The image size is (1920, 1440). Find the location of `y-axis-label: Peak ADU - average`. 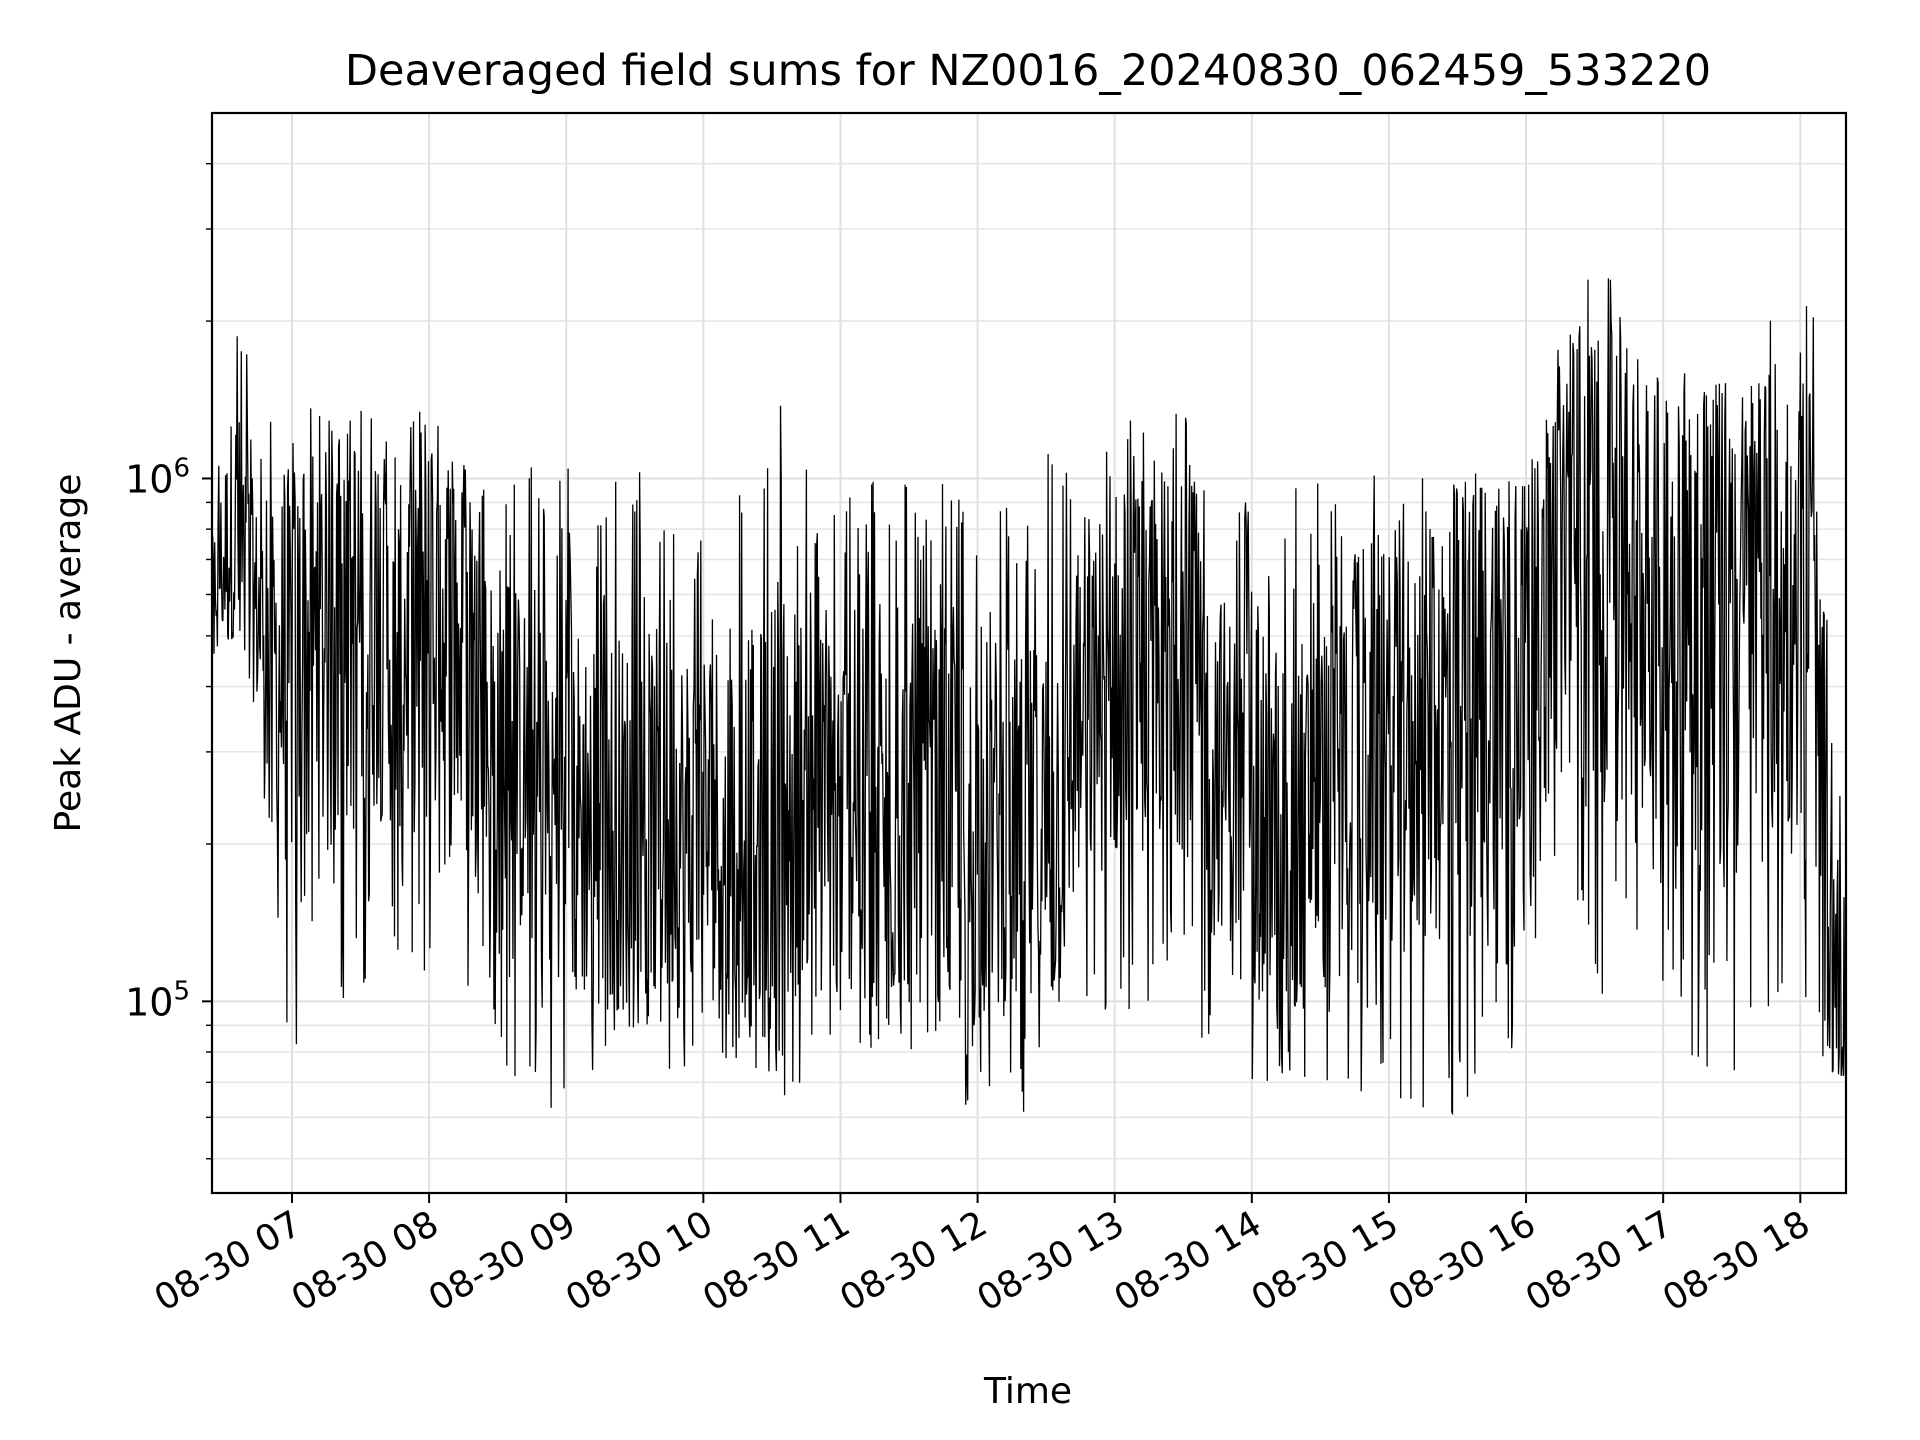

y-axis-label: Peak ADU - average is located at coordinates (68, 653).